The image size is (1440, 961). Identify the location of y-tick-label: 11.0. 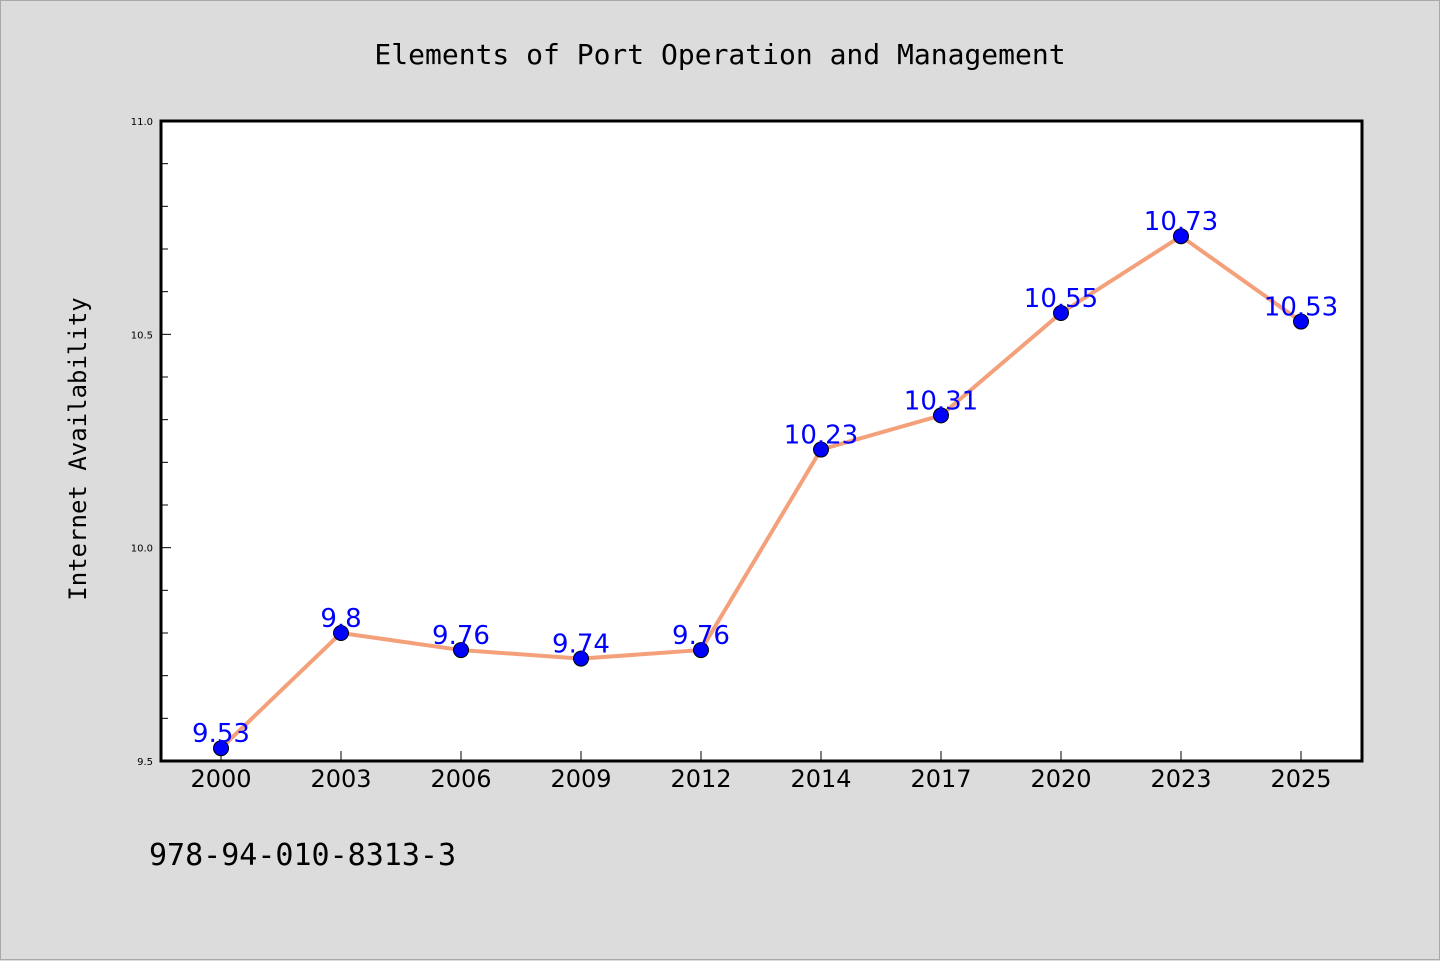
(142, 122).